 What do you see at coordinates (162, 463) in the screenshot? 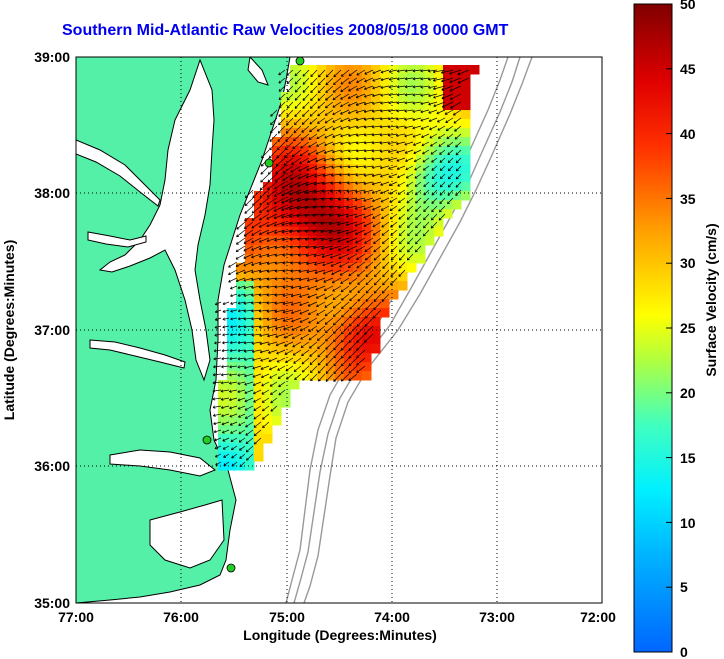
I see `albemarle-sound` at bounding box center [162, 463].